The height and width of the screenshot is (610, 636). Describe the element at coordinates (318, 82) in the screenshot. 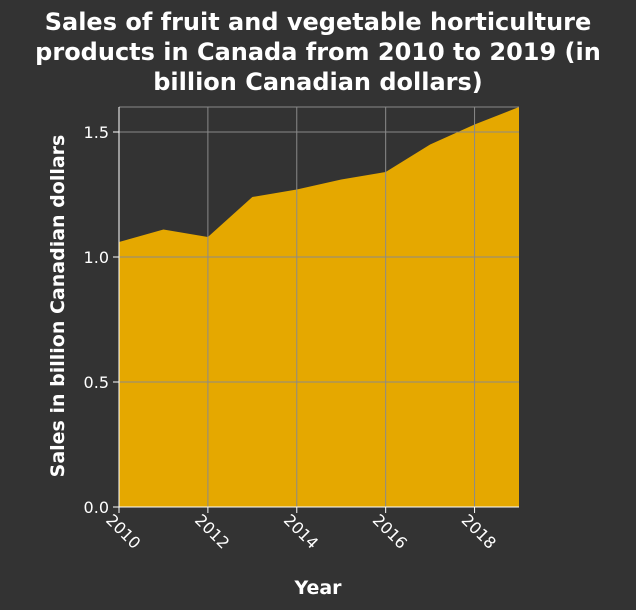

I see `chart-title-line-3: billion Canadian dollars)` at that location.